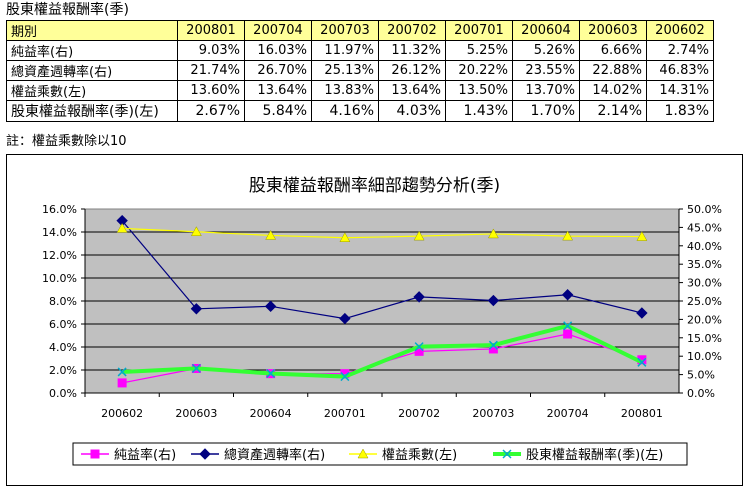 The image size is (756, 492). I want to click on table-cell: 11.32%, so click(412, 50).